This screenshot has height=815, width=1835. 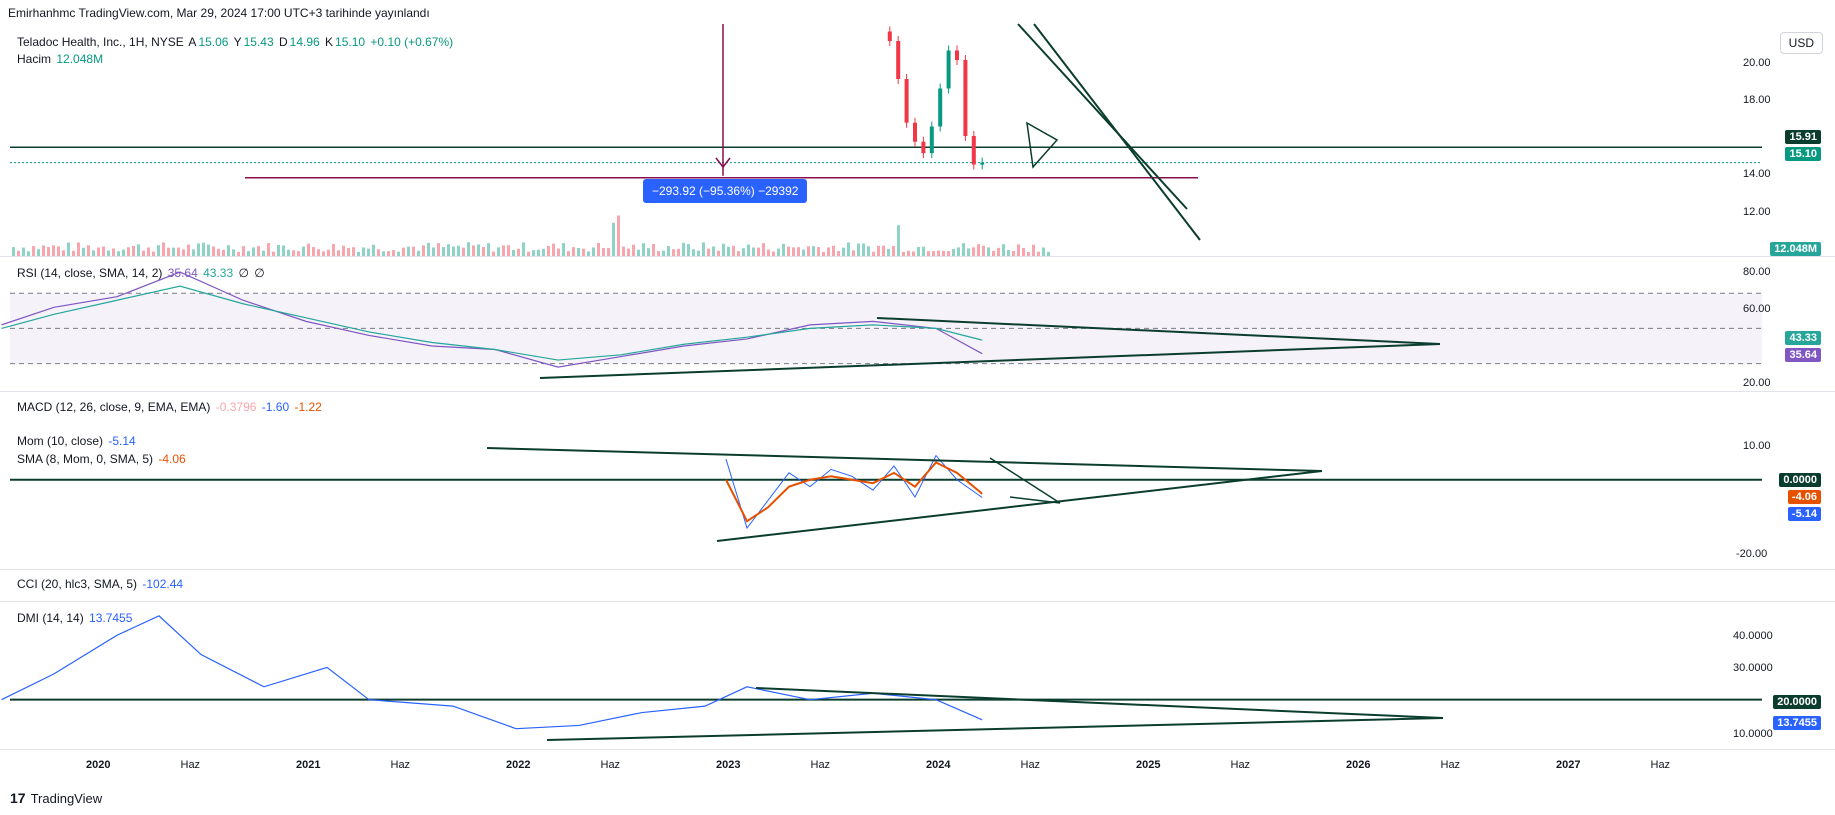 I want to click on price-tick: 12.00, so click(x=1757, y=212).